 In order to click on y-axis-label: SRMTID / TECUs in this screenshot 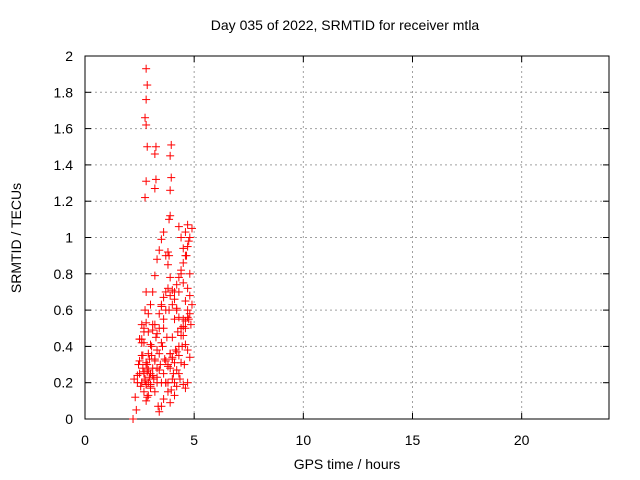, I will do `click(16, 238)`.